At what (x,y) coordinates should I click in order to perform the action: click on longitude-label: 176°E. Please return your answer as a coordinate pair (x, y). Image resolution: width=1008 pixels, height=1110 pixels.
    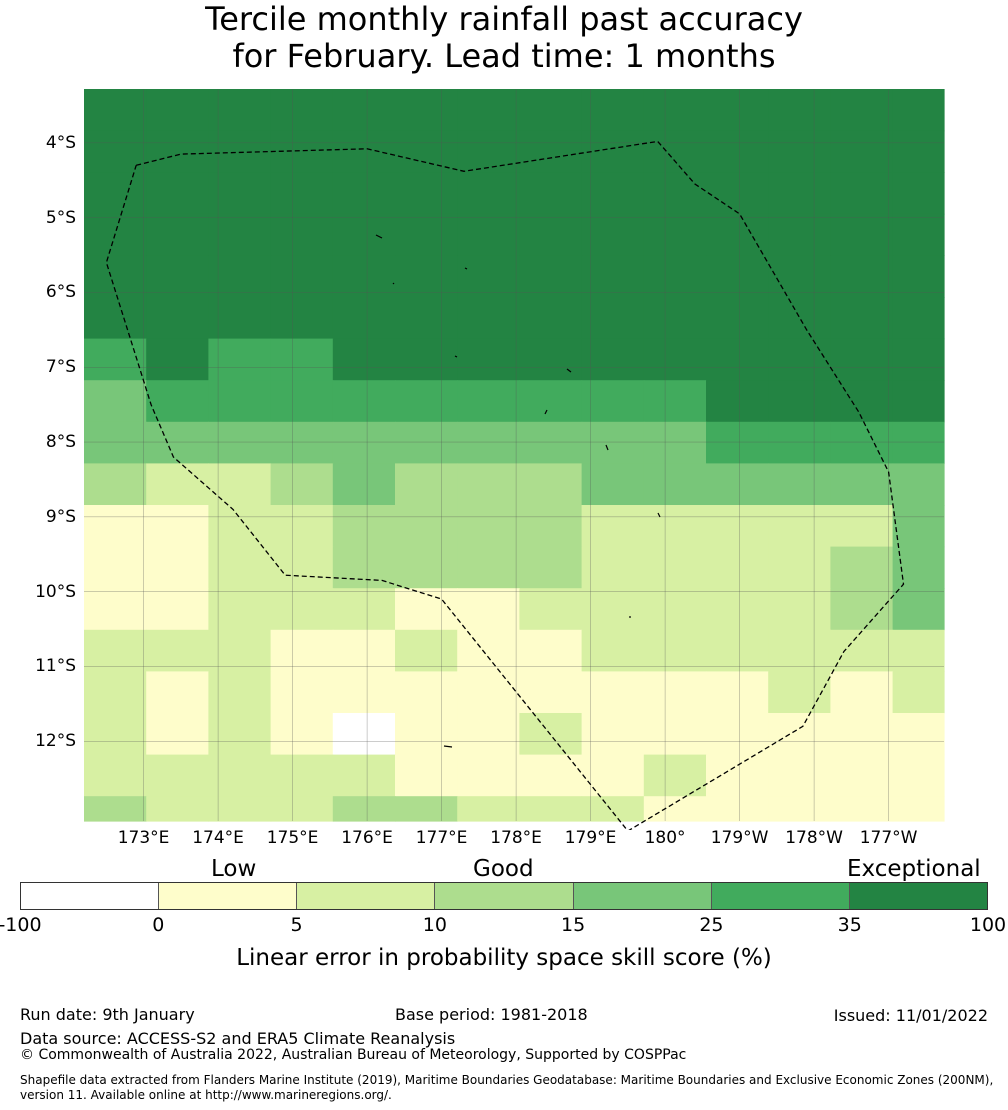
    Looking at the image, I should click on (367, 838).